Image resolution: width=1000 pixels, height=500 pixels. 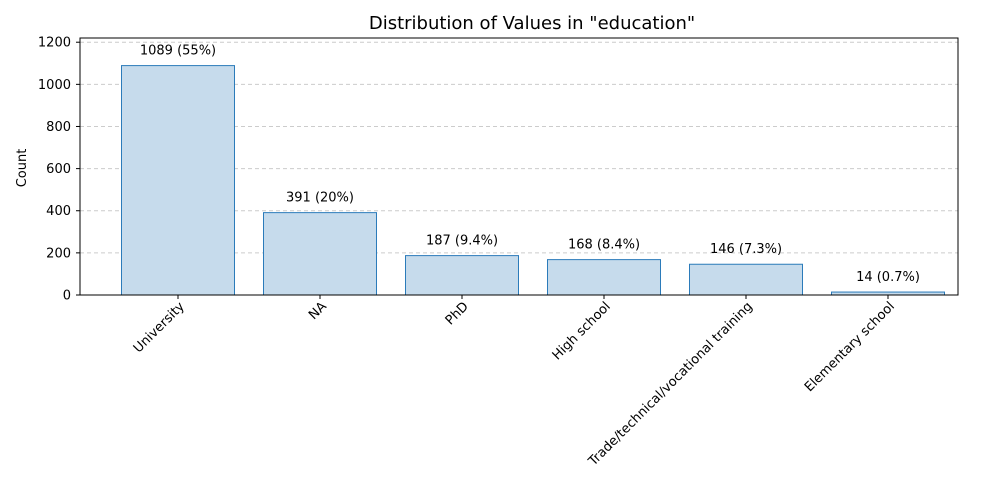 I want to click on bar-value-label: 168 (8.4%), so click(x=604, y=245).